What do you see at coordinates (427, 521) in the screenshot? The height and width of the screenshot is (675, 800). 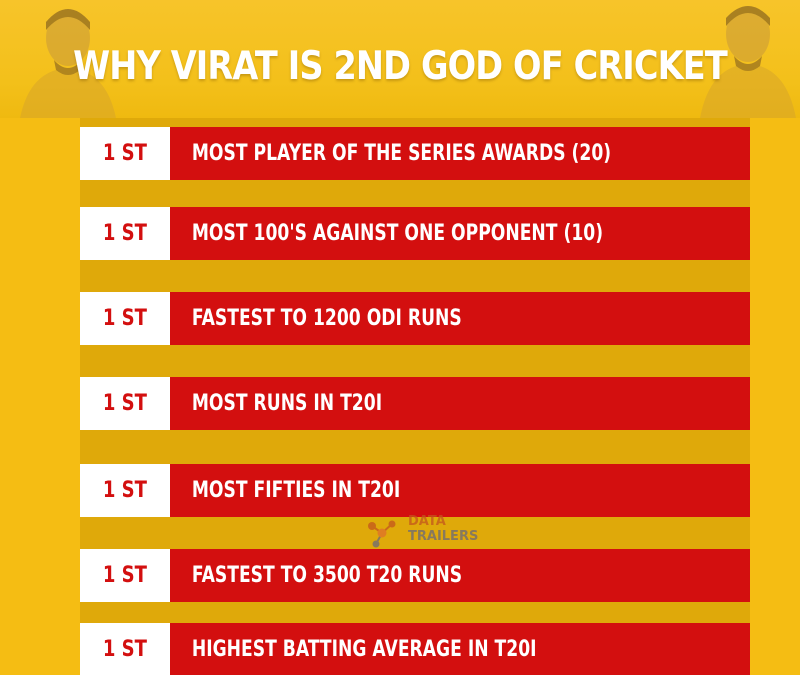 I see `watermark-line1: DATA` at bounding box center [427, 521].